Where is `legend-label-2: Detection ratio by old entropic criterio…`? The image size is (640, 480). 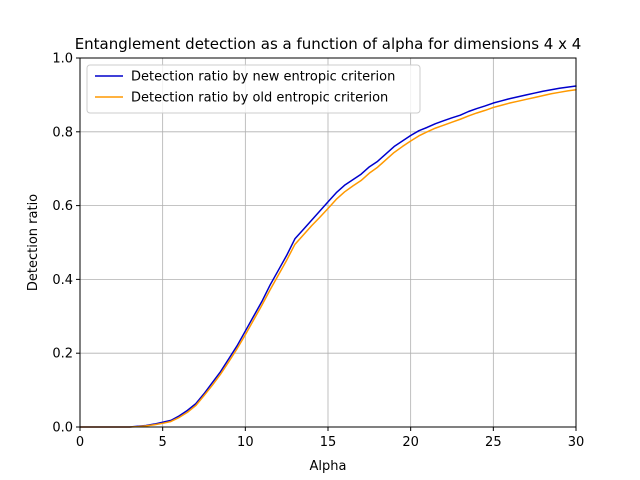
legend-label-2: Detection ratio by old entropic criterio… is located at coordinates (259, 98).